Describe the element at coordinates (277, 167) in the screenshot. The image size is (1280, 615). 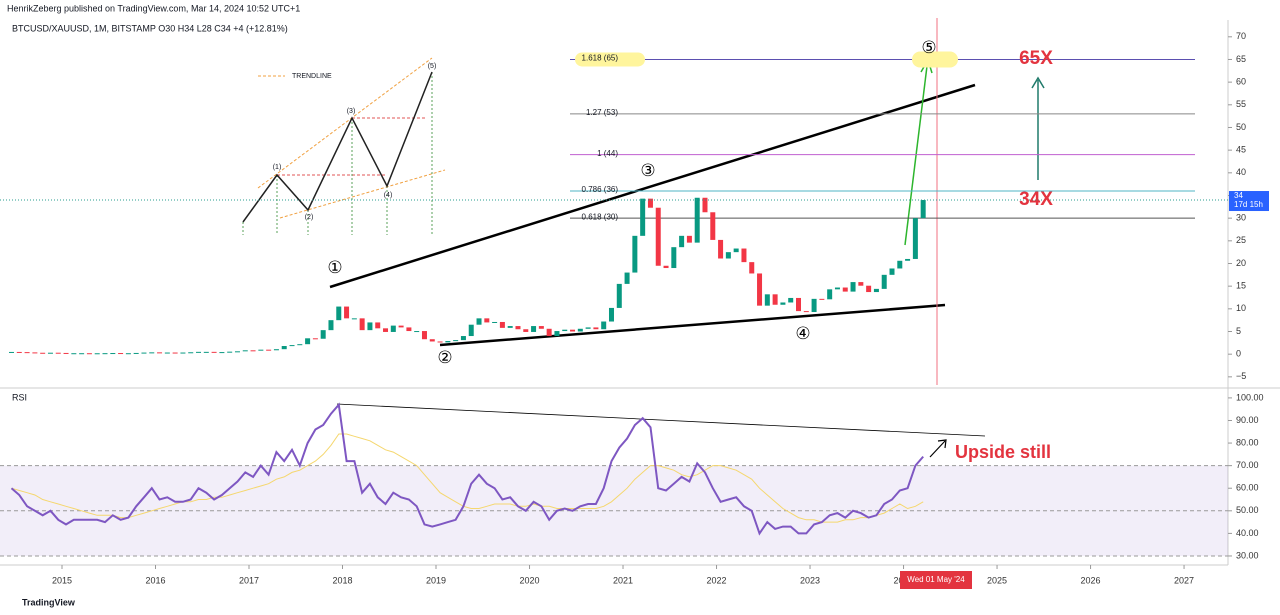
I see `inset-label: (1)` at that location.